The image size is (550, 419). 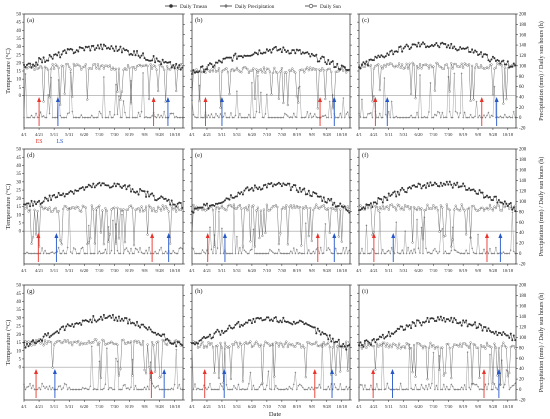 What do you see at coordinates (18, 63) in the screenshot?
I see `y-tick-label-left: 20` at bounding box center [18, 63].